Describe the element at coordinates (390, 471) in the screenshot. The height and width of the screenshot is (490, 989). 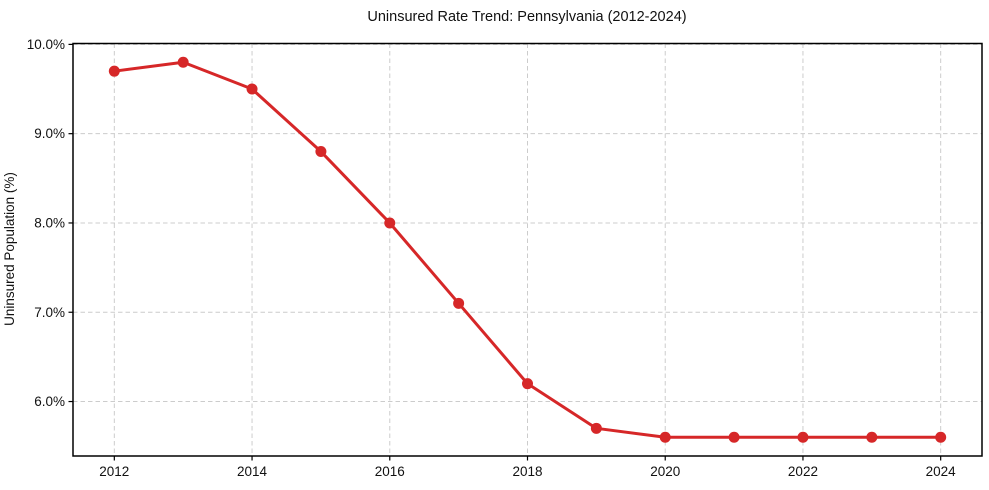
I see `x-tick-label: 2016` at that location.